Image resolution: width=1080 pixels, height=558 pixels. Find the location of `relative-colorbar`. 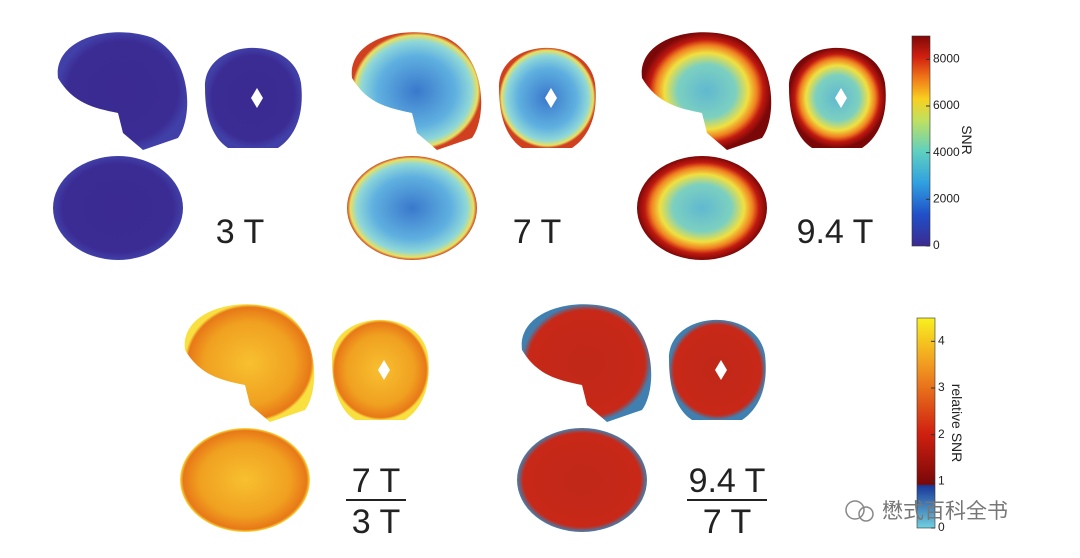

relative-colorbar is located at coordinates (926, 423).